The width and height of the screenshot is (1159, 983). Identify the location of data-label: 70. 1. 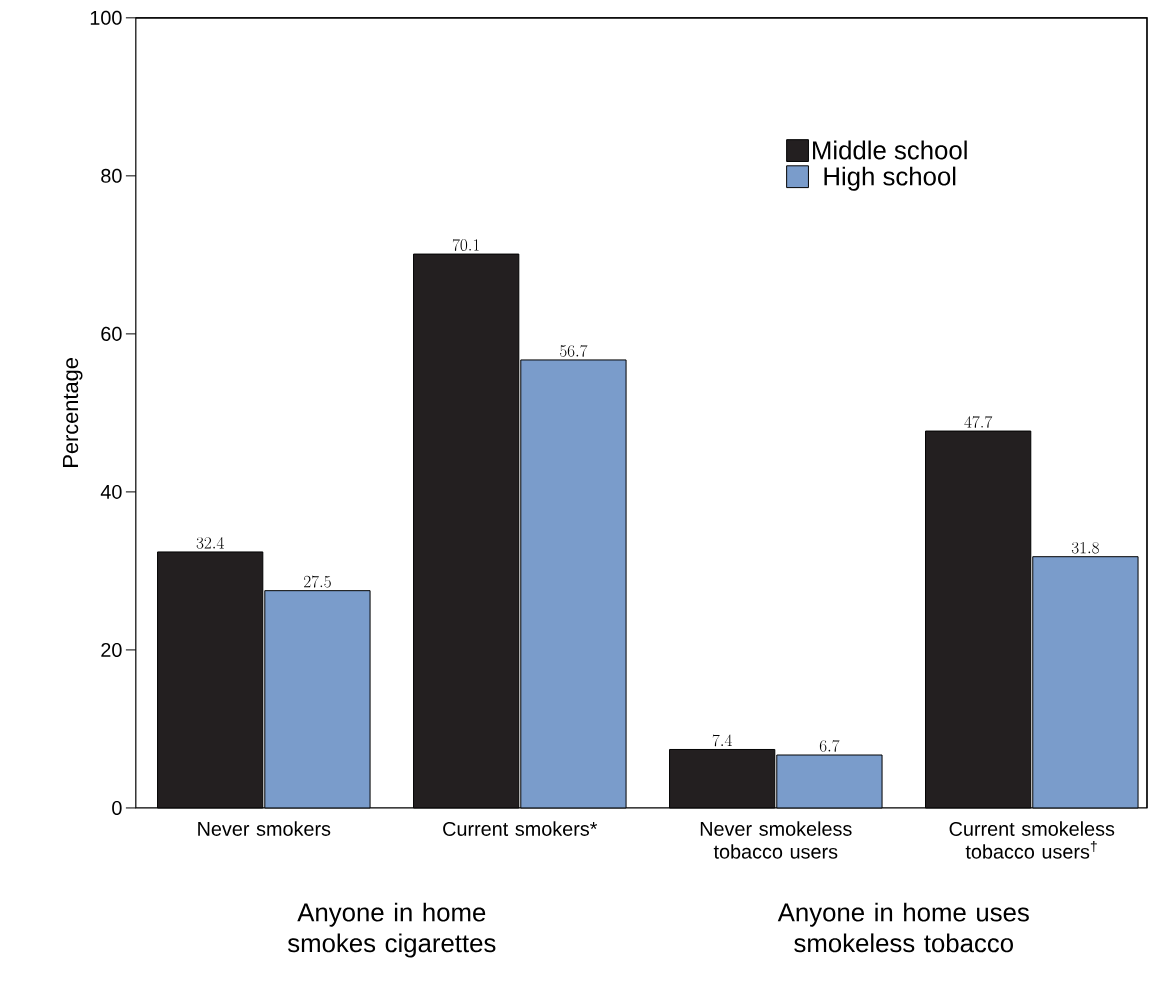
(466, 244).